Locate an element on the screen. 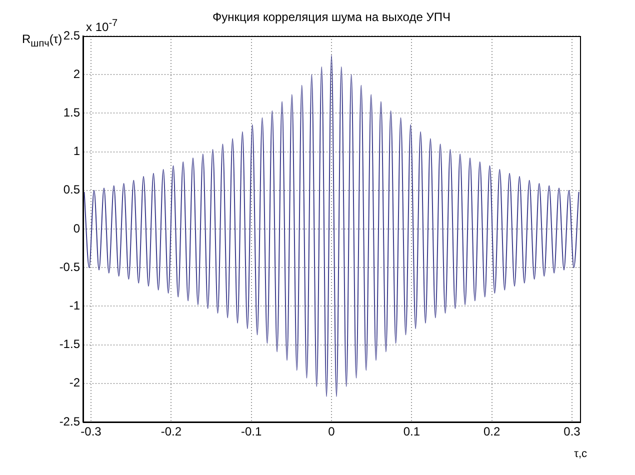 This screenshot has width=635, height=475. x-tick-label: 0.2 is located at coordinates (491, 431).